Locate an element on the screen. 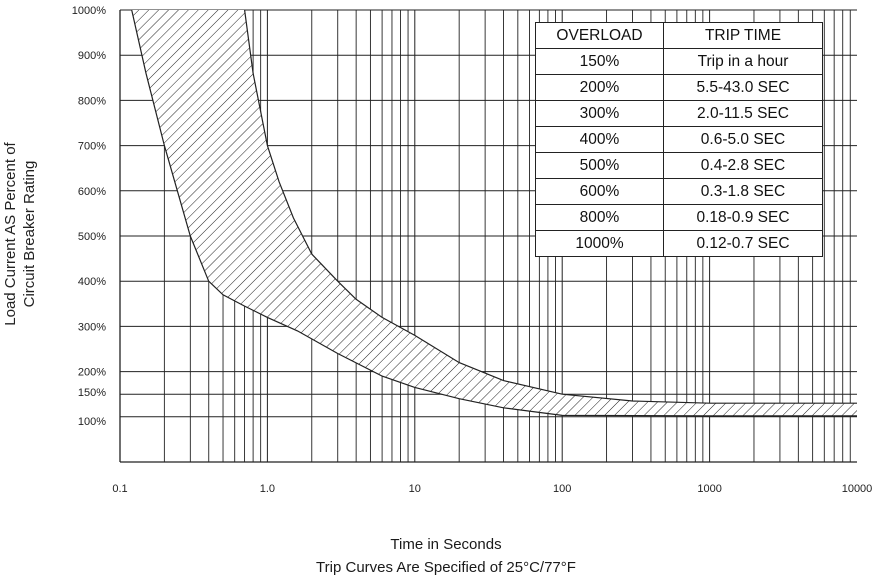 The width and height of the screenshot is (884, 588). overload-cell: 300% is located at coordinates (599, 113).